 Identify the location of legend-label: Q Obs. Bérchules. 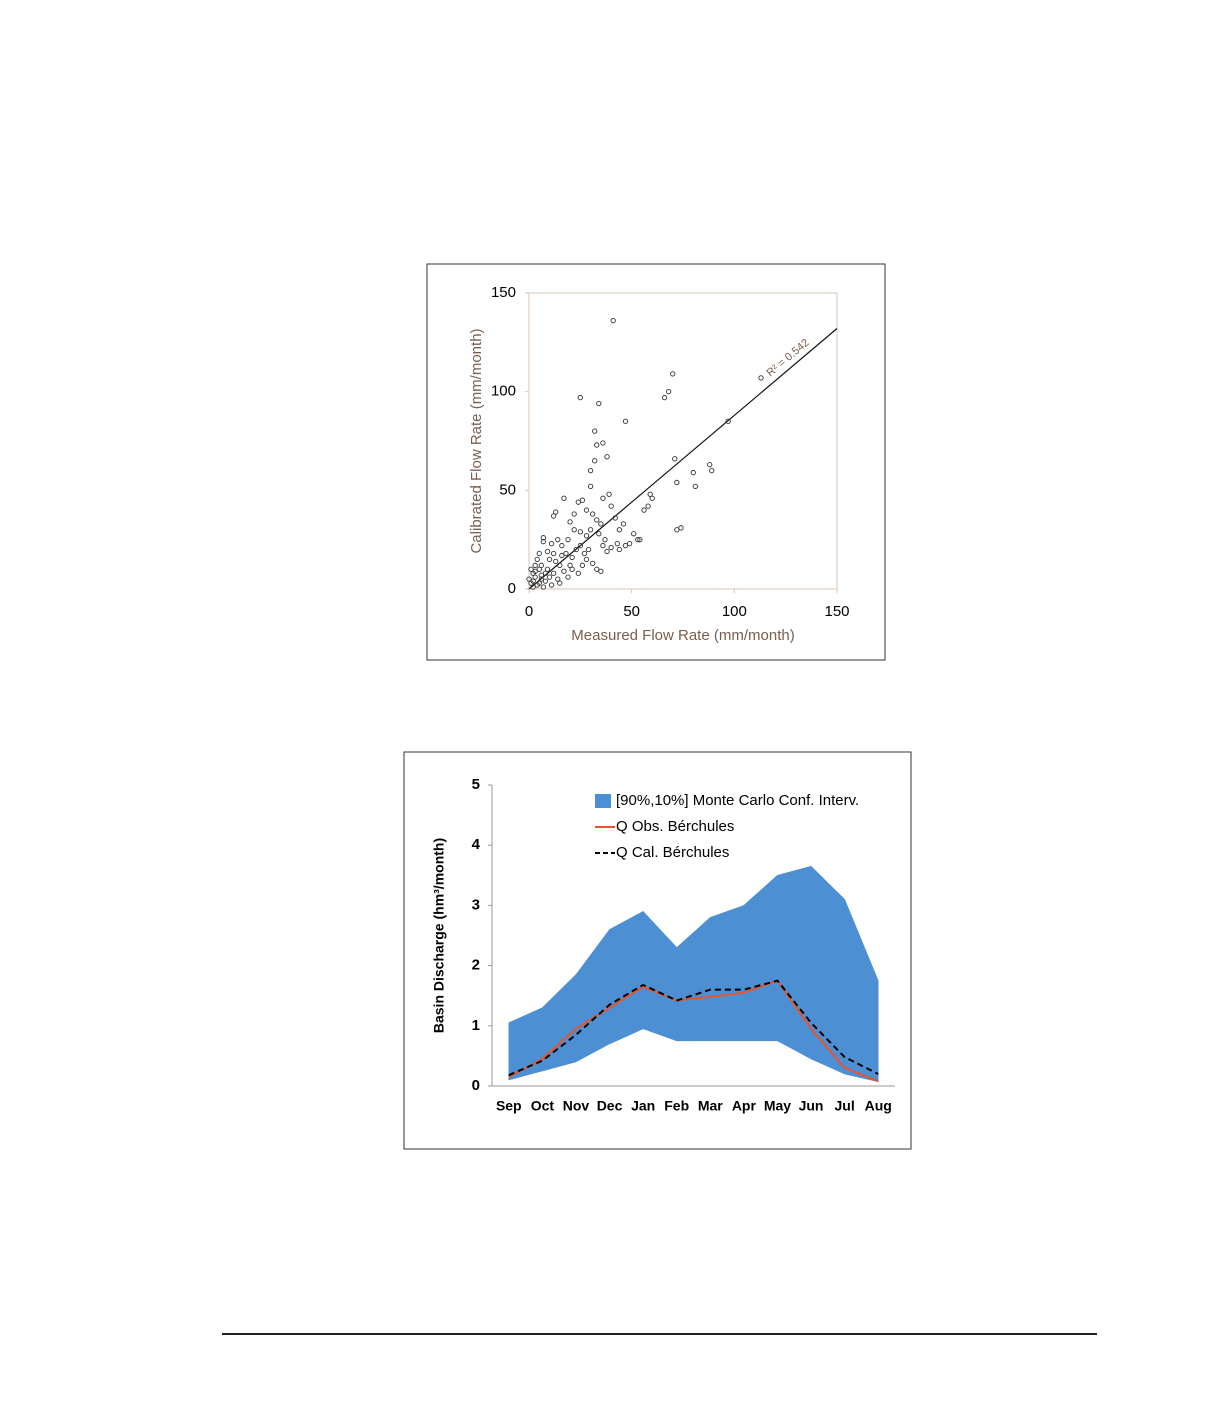
(675, 826).